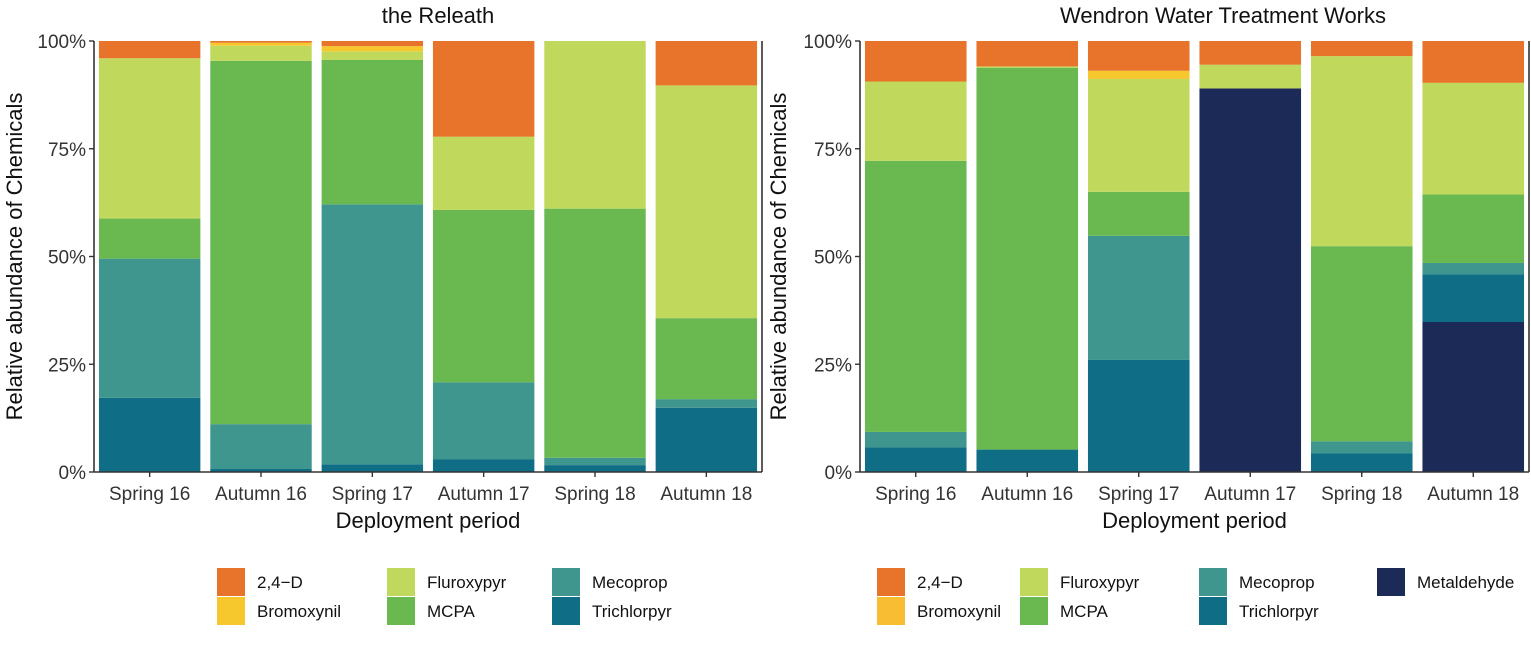  I want to click on chart-title: Wendron Water Treatment Works, so click(1223, 15).